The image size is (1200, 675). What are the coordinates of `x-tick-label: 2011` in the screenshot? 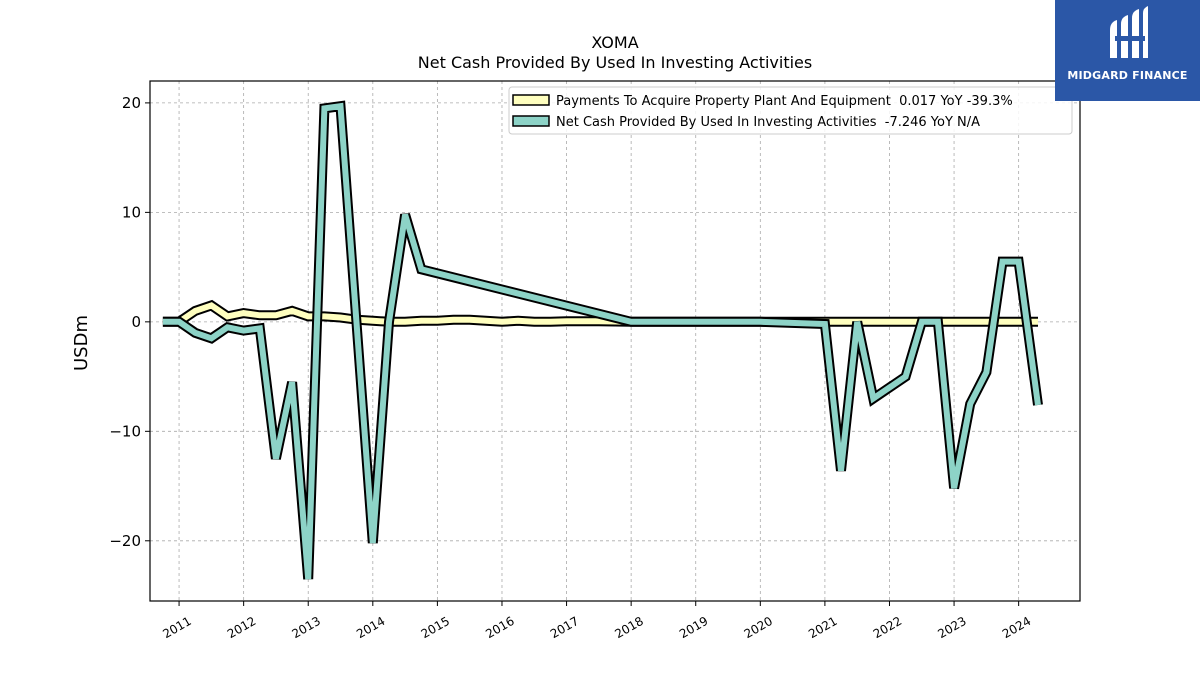 It's located at (176, 627).